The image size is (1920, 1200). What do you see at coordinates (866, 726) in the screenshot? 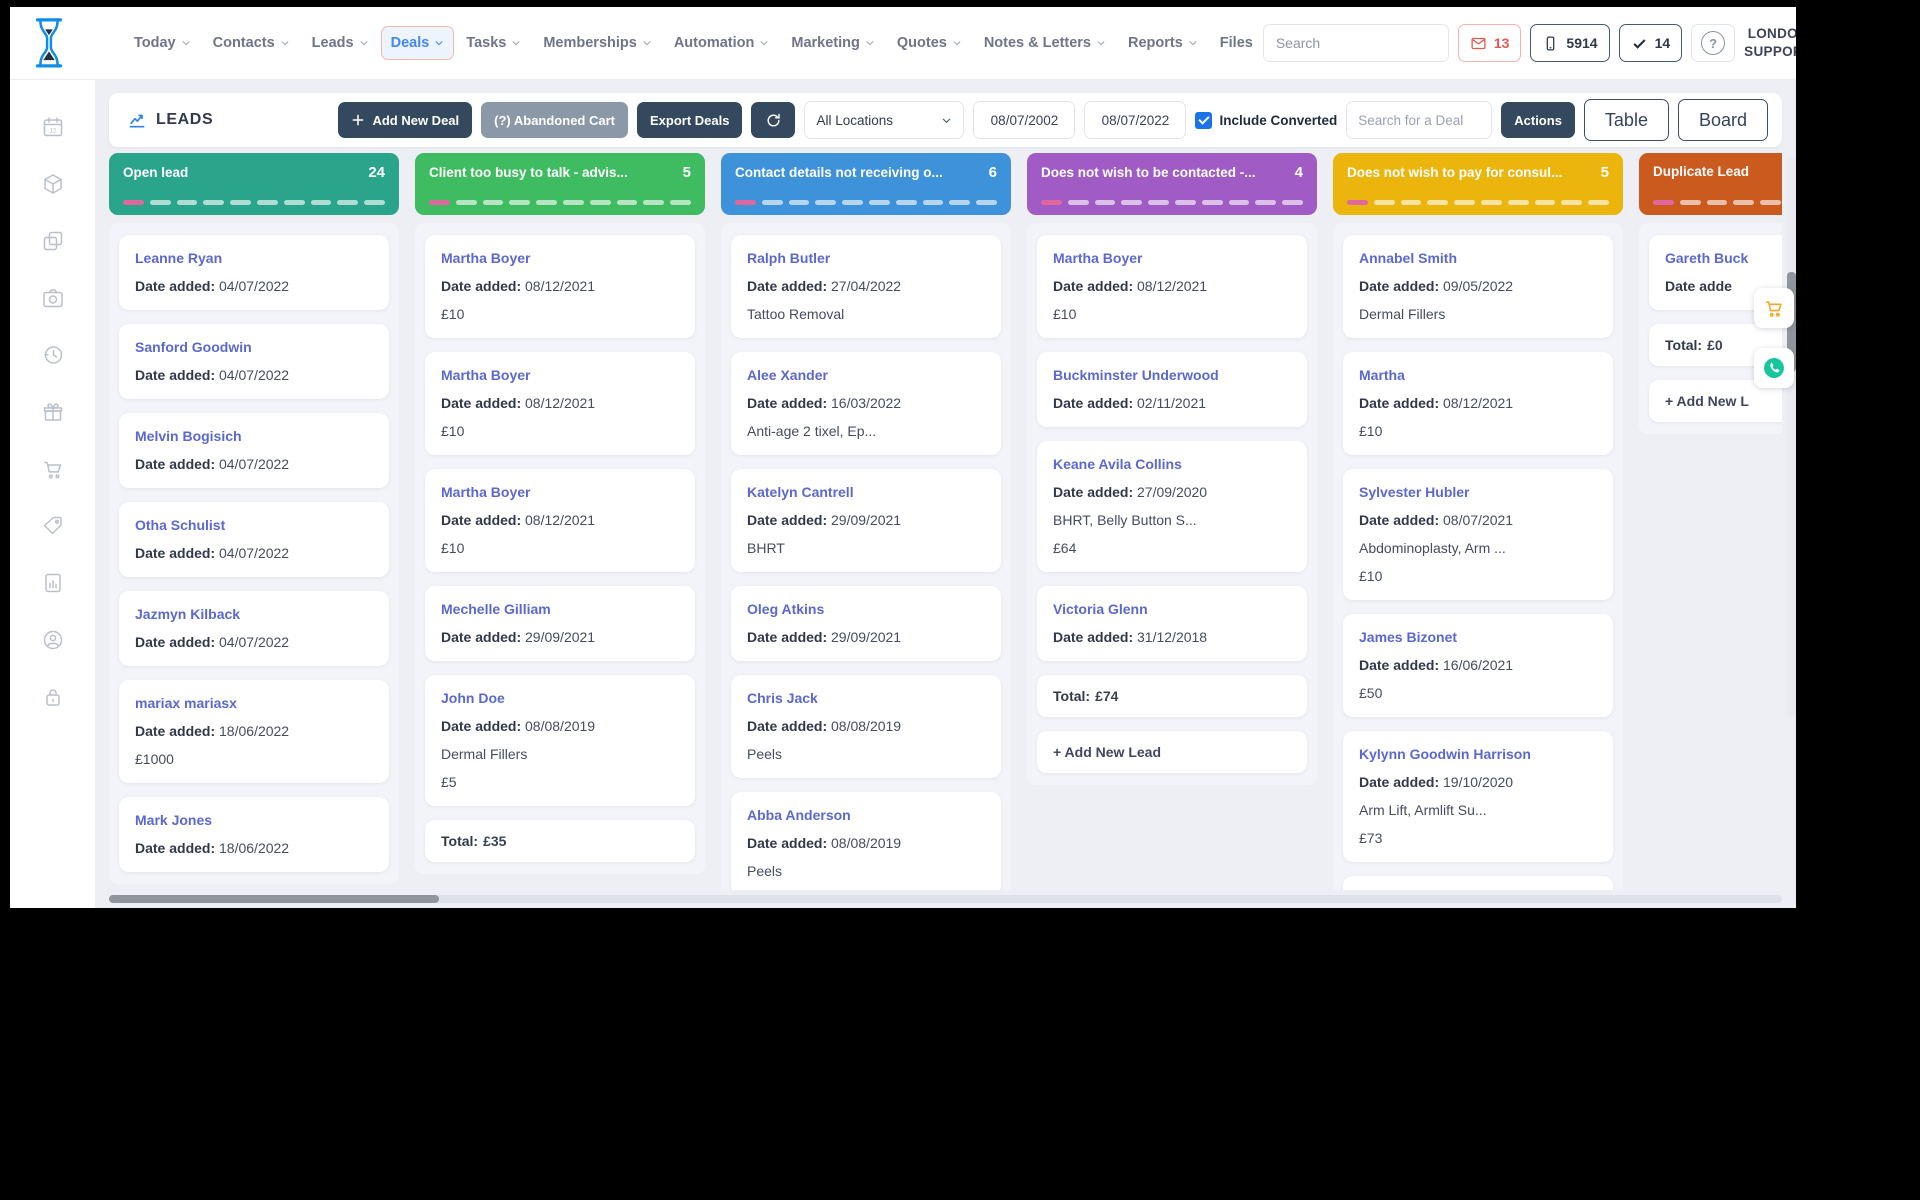
I see `lead-card: Chris Jack Date added: 08/08/2019 Peels` at bounding box center [866, 726].